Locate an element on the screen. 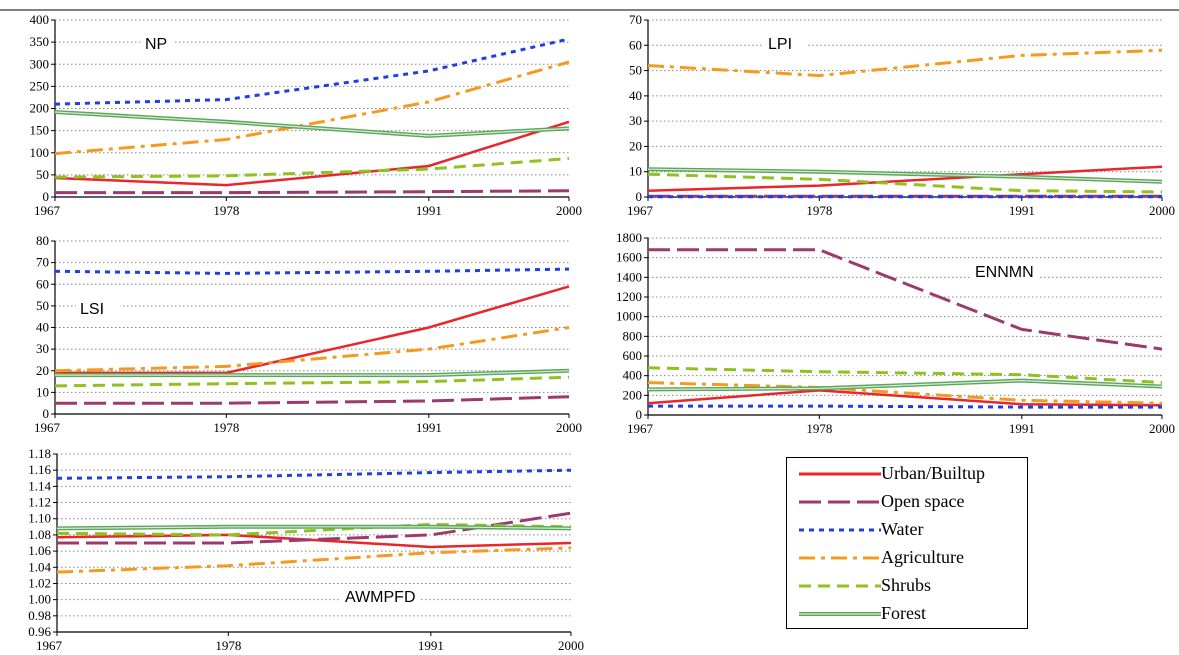 The width and height of the screenshot is (1179, 655). legend-item: Shrubs is located at coordinates (907, 586).